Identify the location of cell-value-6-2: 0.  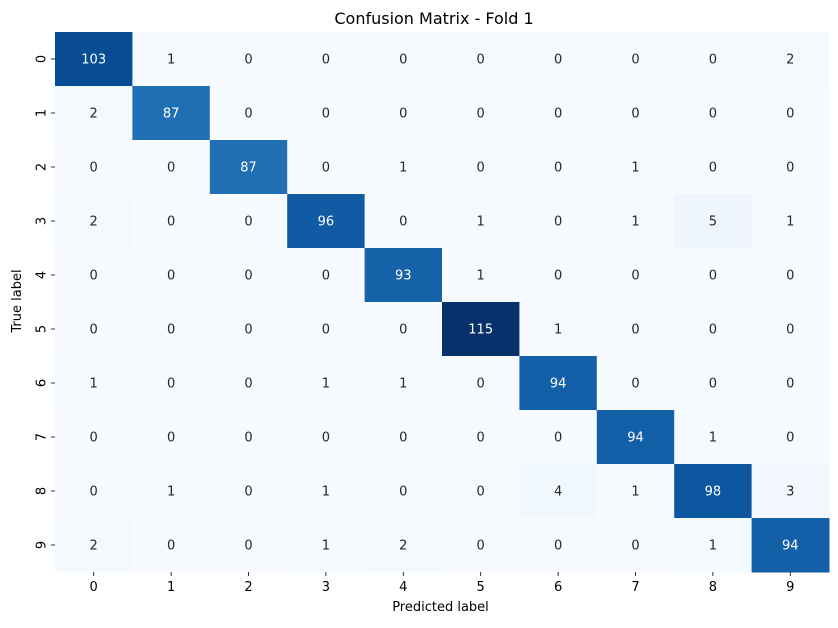
(248, 384).